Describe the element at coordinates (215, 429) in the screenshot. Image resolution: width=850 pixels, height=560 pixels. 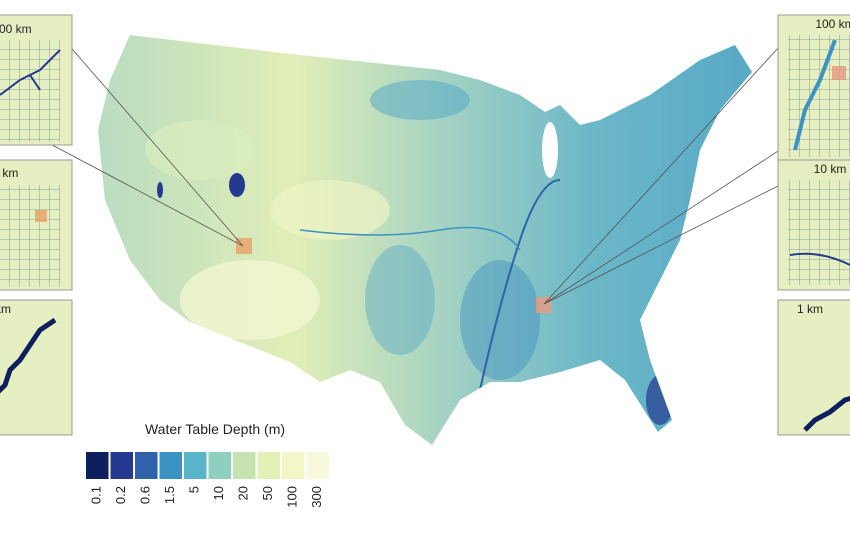
I see `legend-title: Water Table Depth (m)` at that location.